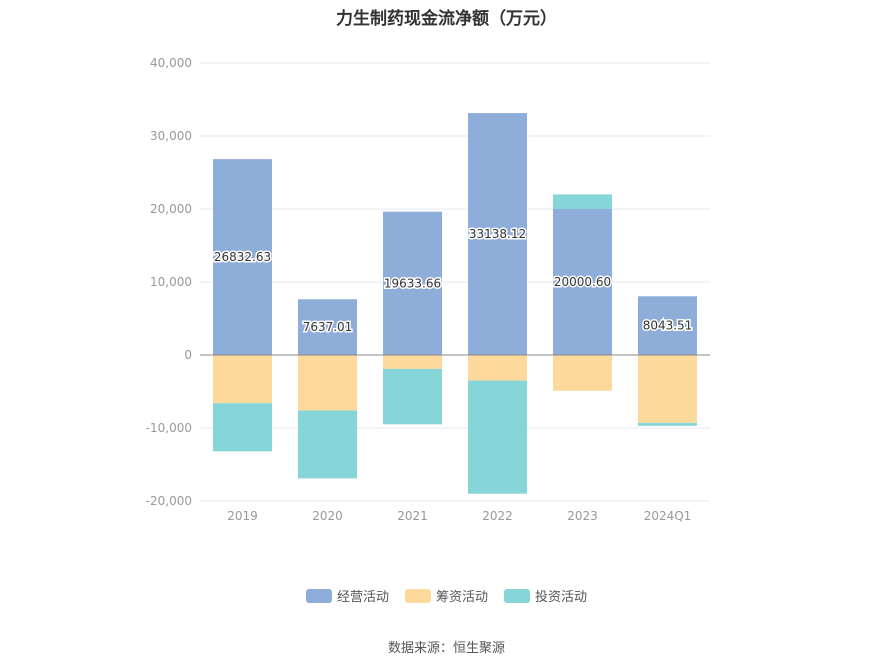 This screenshot has width=893, height=668. Describe the element at coordinates (561, 597) in the screenshot. I see `legend-label: 投资活动` at that location.